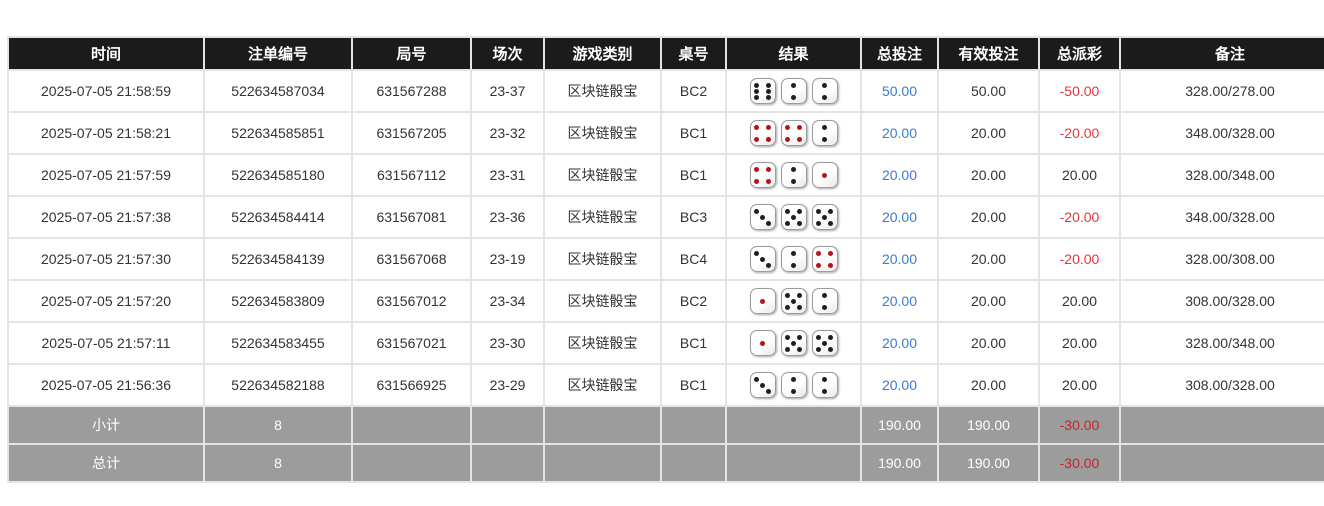 This screenshot has width=1324, height=506. Describe the element at coordinates (988, 133) in the screenshot. I see `cell-valid-bet: 20.00` at that location.